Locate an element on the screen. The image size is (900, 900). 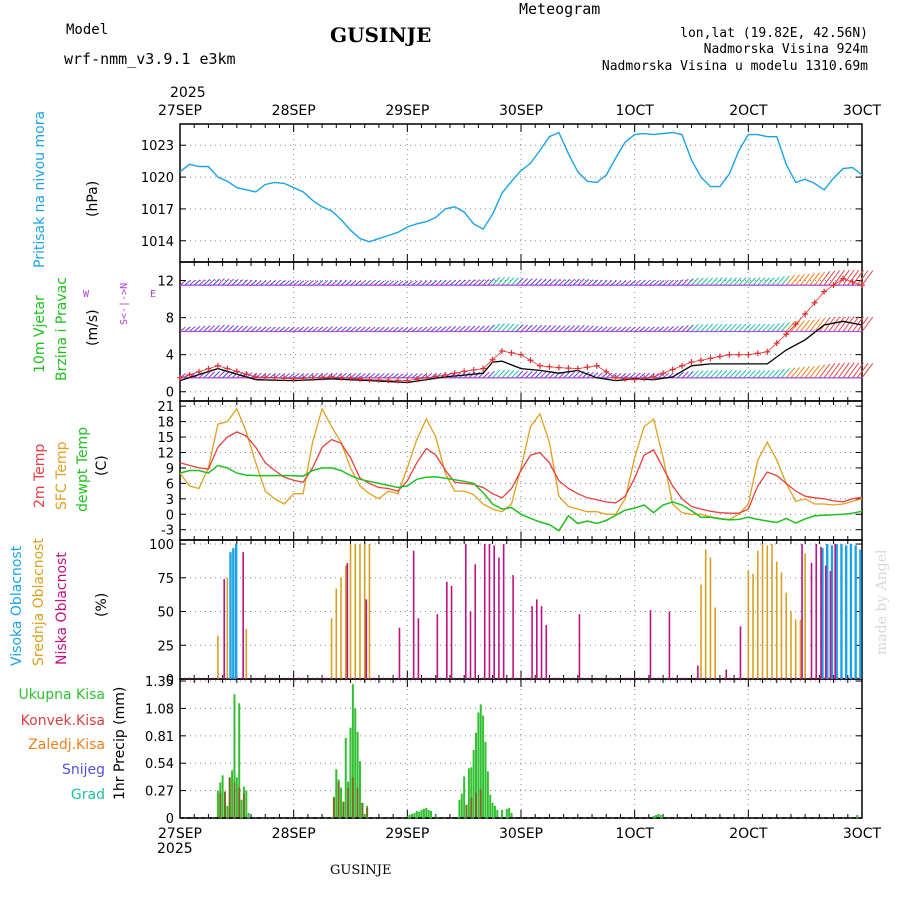
x-tick-bottom: 29SEP is located at coordinates (407, 834).